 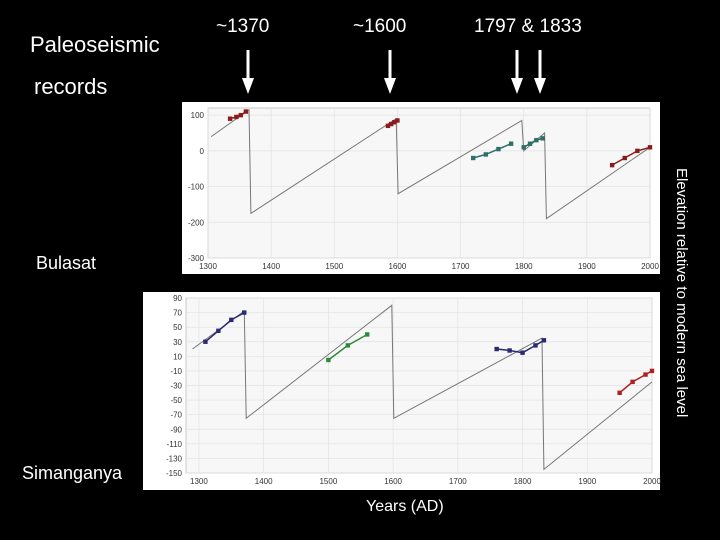 What do you see at coordinates (176, 415) in the screenshot?
I see `y-tick-label: -70` at bounding box center [176, 415].